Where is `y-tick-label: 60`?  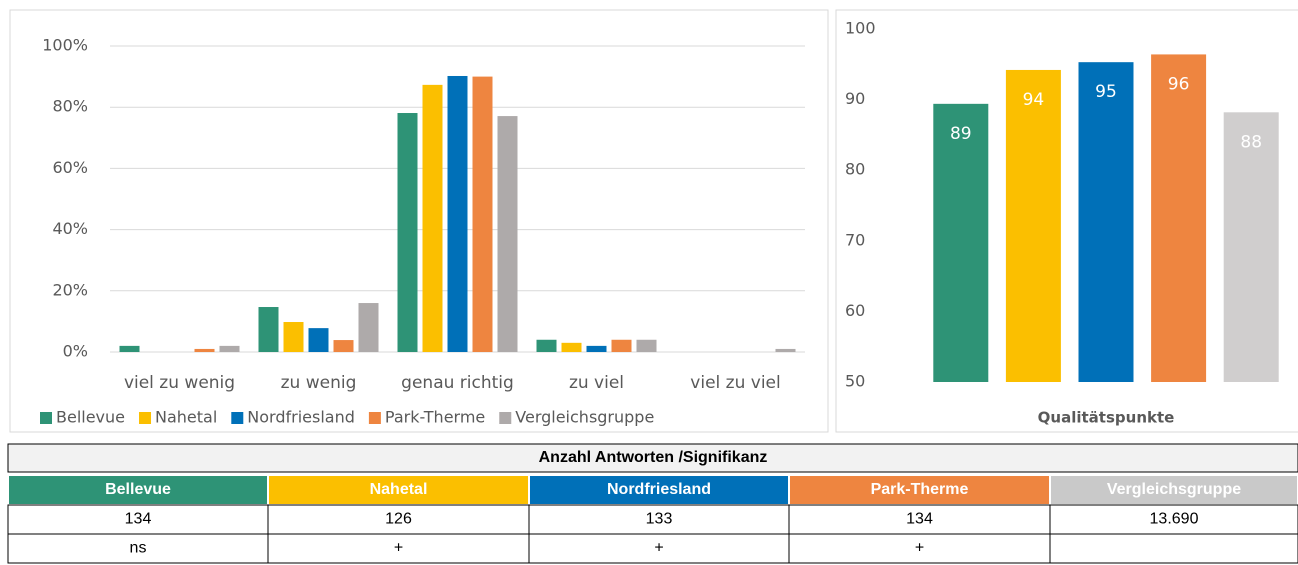 y-tick-label: 60 is located at coordinates (855, 310).